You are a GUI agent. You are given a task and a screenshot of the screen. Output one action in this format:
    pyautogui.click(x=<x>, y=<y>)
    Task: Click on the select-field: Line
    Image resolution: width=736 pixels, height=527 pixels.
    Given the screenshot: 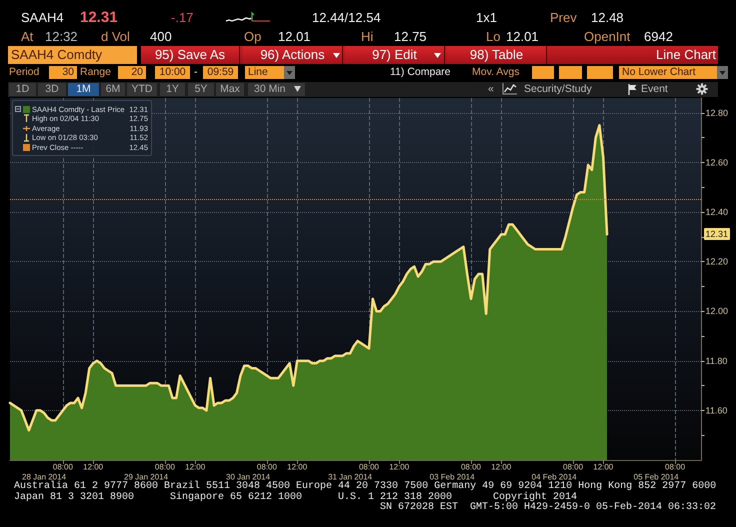 What is the action you would take?
    pyautogui.click(x=264, y=72)
    